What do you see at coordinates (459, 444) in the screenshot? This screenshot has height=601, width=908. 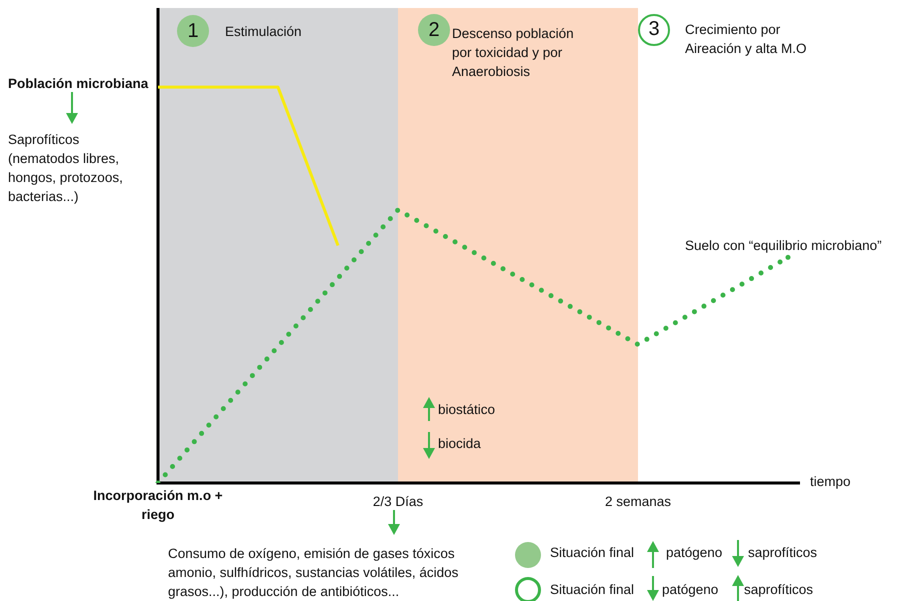 I see `annotation: biocida` at bounding box center [459, 444].